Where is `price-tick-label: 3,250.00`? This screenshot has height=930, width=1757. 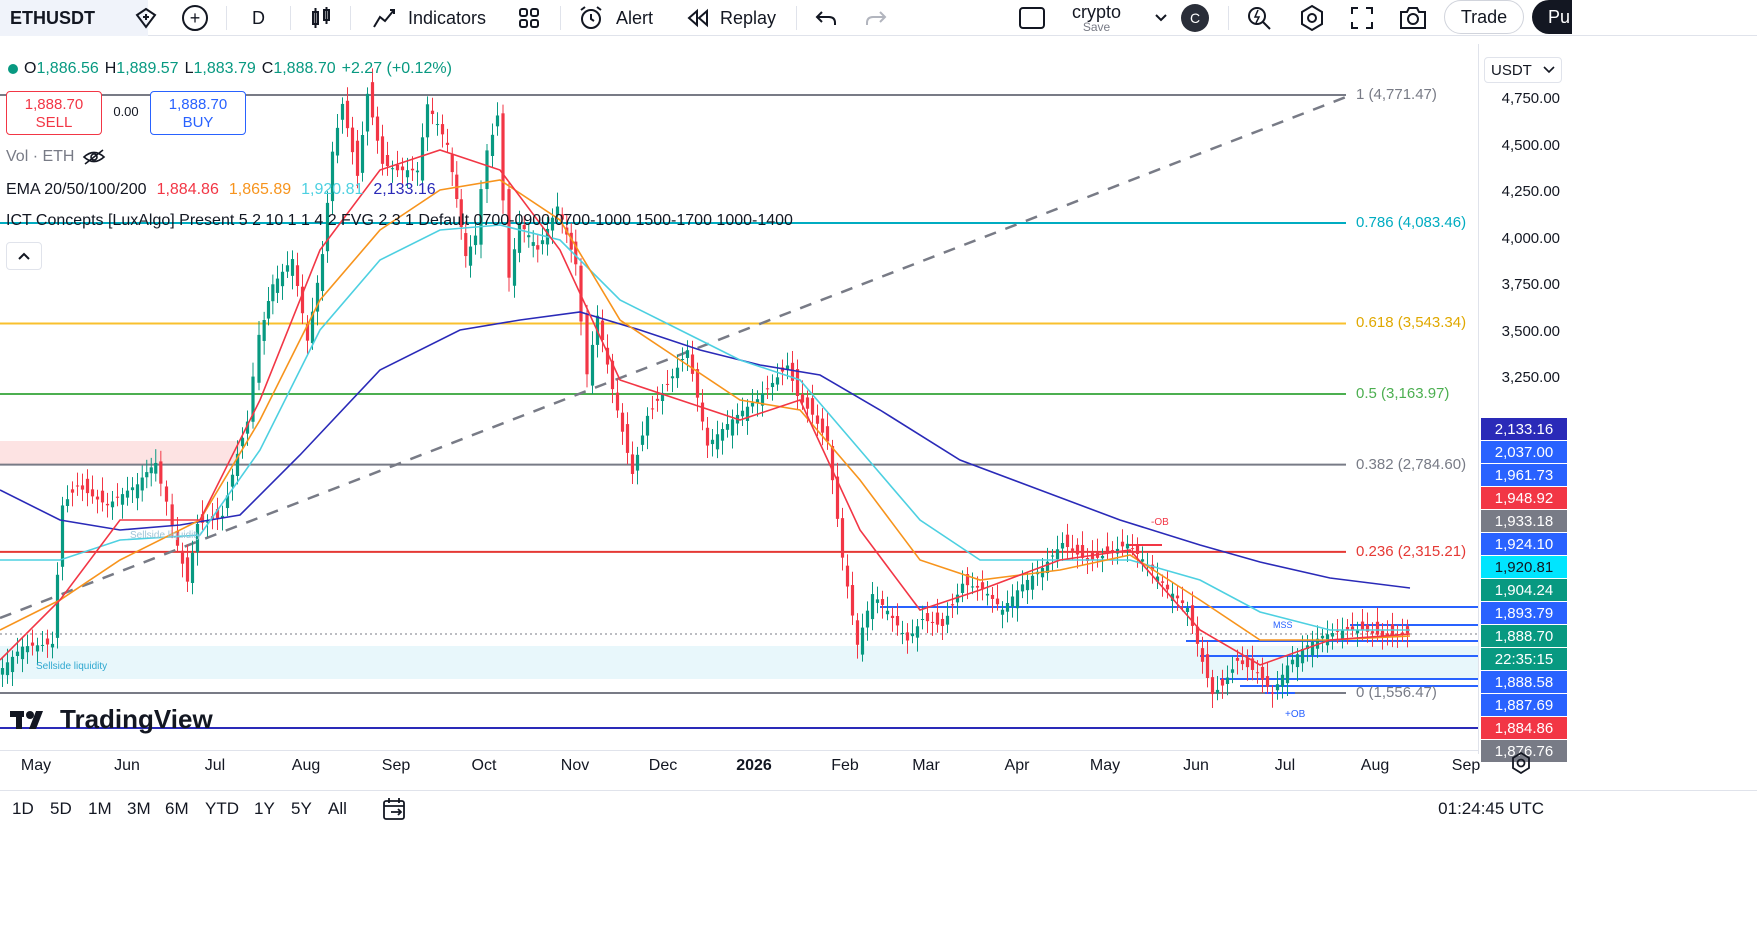 price-tick-label: 3,250.00 is located at coordinates (1530, 377).